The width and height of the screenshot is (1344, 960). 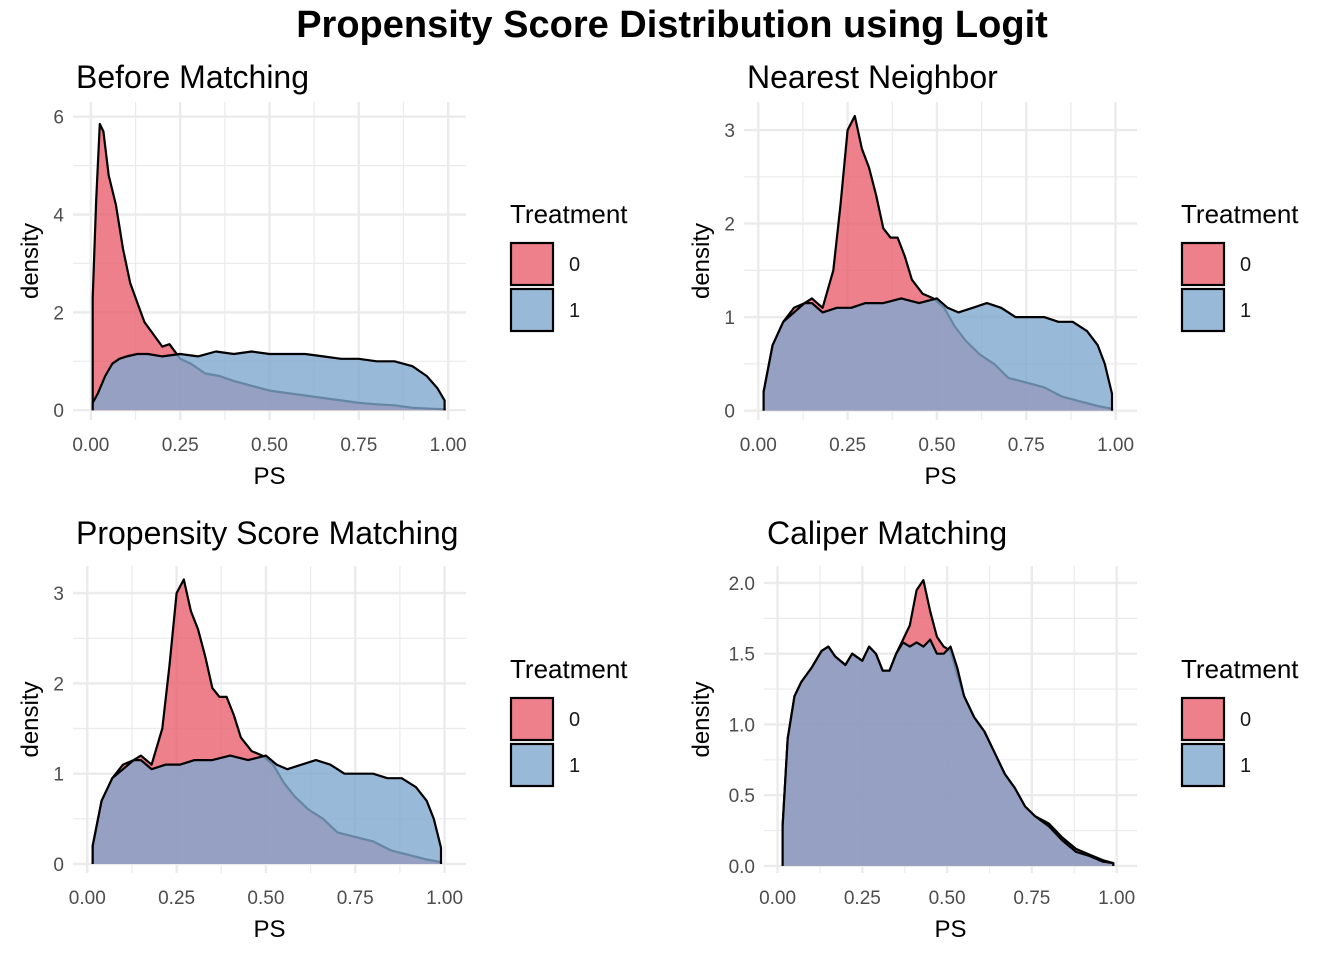 What do you see at coordinates (872, 77) in the screenshot?
I see `panel-title: Nearest Neighbor` at bounding box center [872, 77].